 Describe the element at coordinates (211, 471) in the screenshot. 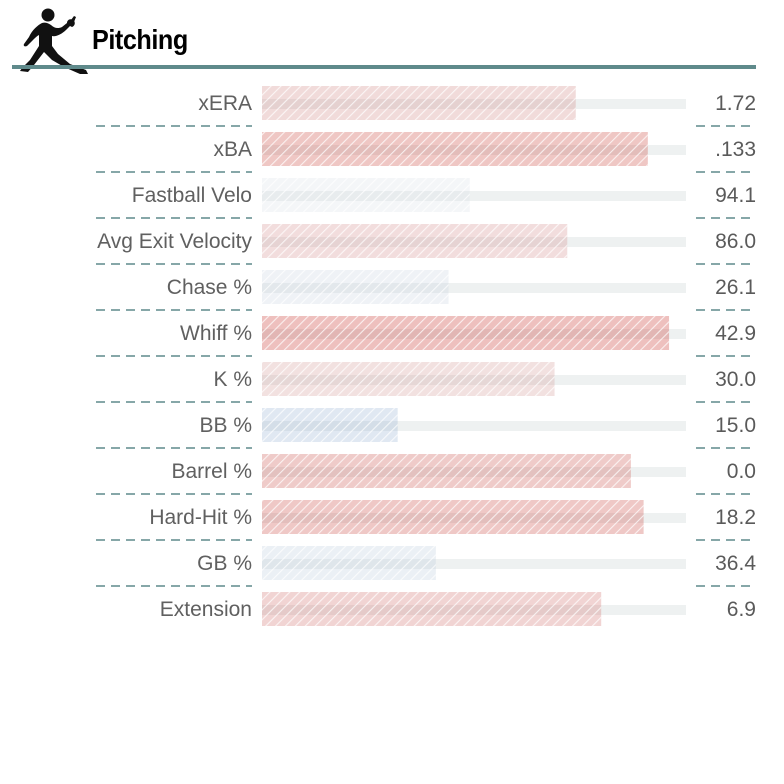

I see `category-label: Barrel %` at that location.